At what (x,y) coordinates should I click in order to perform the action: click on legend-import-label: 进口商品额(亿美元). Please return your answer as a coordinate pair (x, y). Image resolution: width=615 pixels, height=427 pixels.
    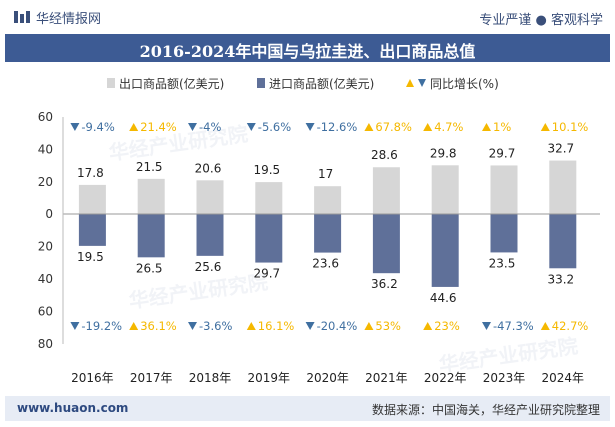
    Looking at the image, I should click on (321, 83).